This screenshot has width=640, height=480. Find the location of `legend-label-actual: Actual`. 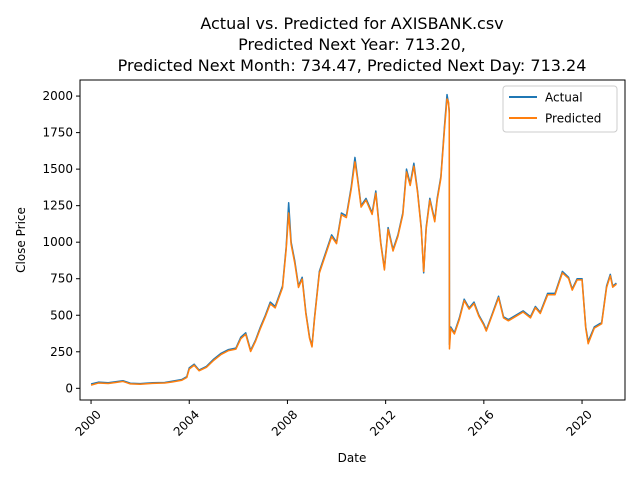

legend-label-actual: Actual is located at coordinates (564, 98).